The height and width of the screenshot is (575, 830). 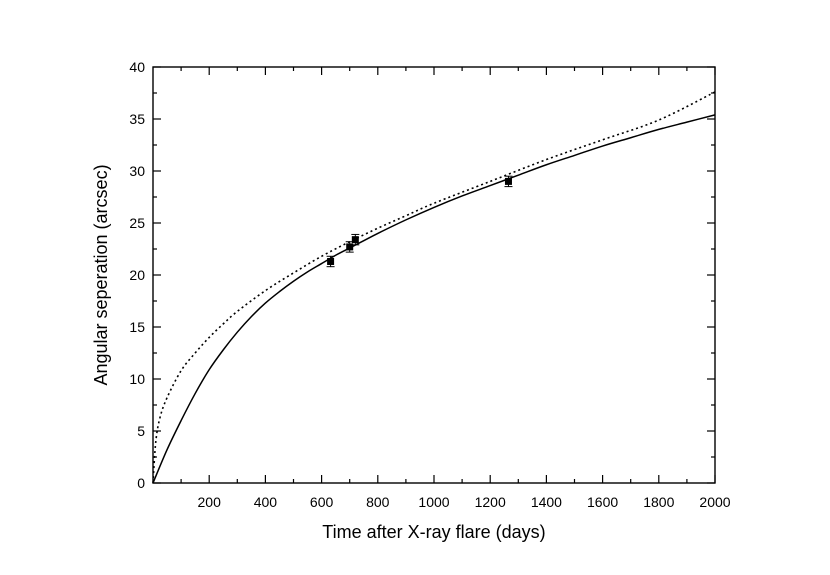 I want to click on x-tick-label: 2000, so click(x=714, y=502).